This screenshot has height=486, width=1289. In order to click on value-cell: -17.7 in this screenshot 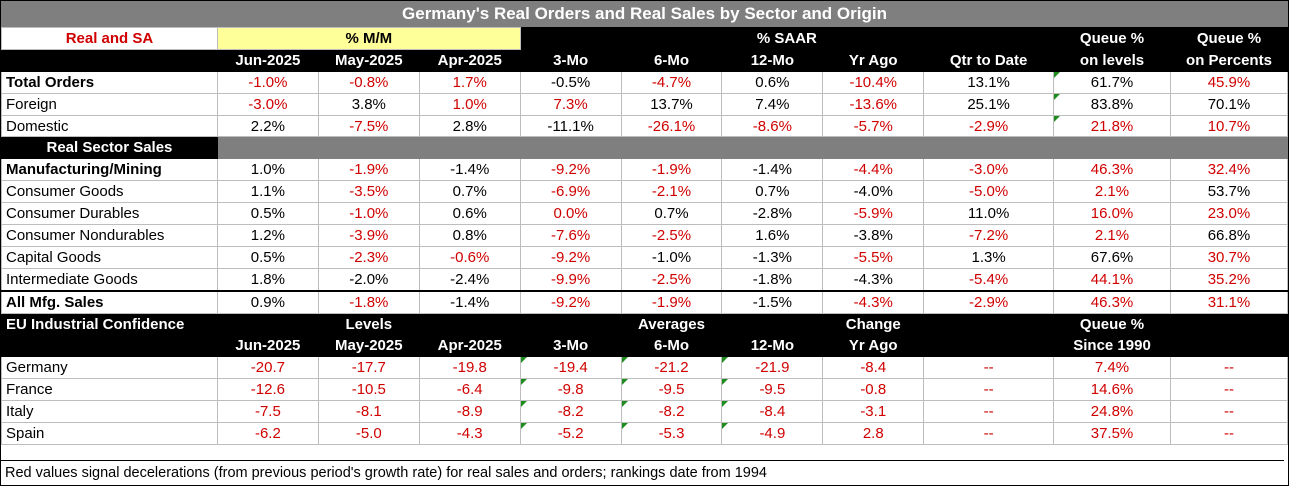, I will do `click(368, 368)`.